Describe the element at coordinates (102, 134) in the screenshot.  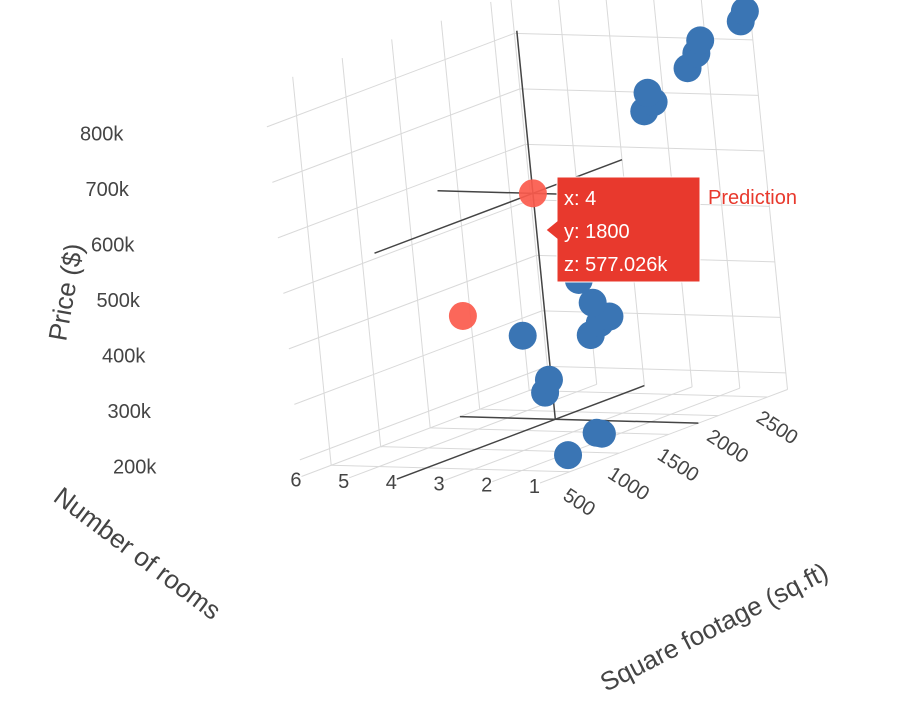
I see `z-tick-label: 800k` at that location.